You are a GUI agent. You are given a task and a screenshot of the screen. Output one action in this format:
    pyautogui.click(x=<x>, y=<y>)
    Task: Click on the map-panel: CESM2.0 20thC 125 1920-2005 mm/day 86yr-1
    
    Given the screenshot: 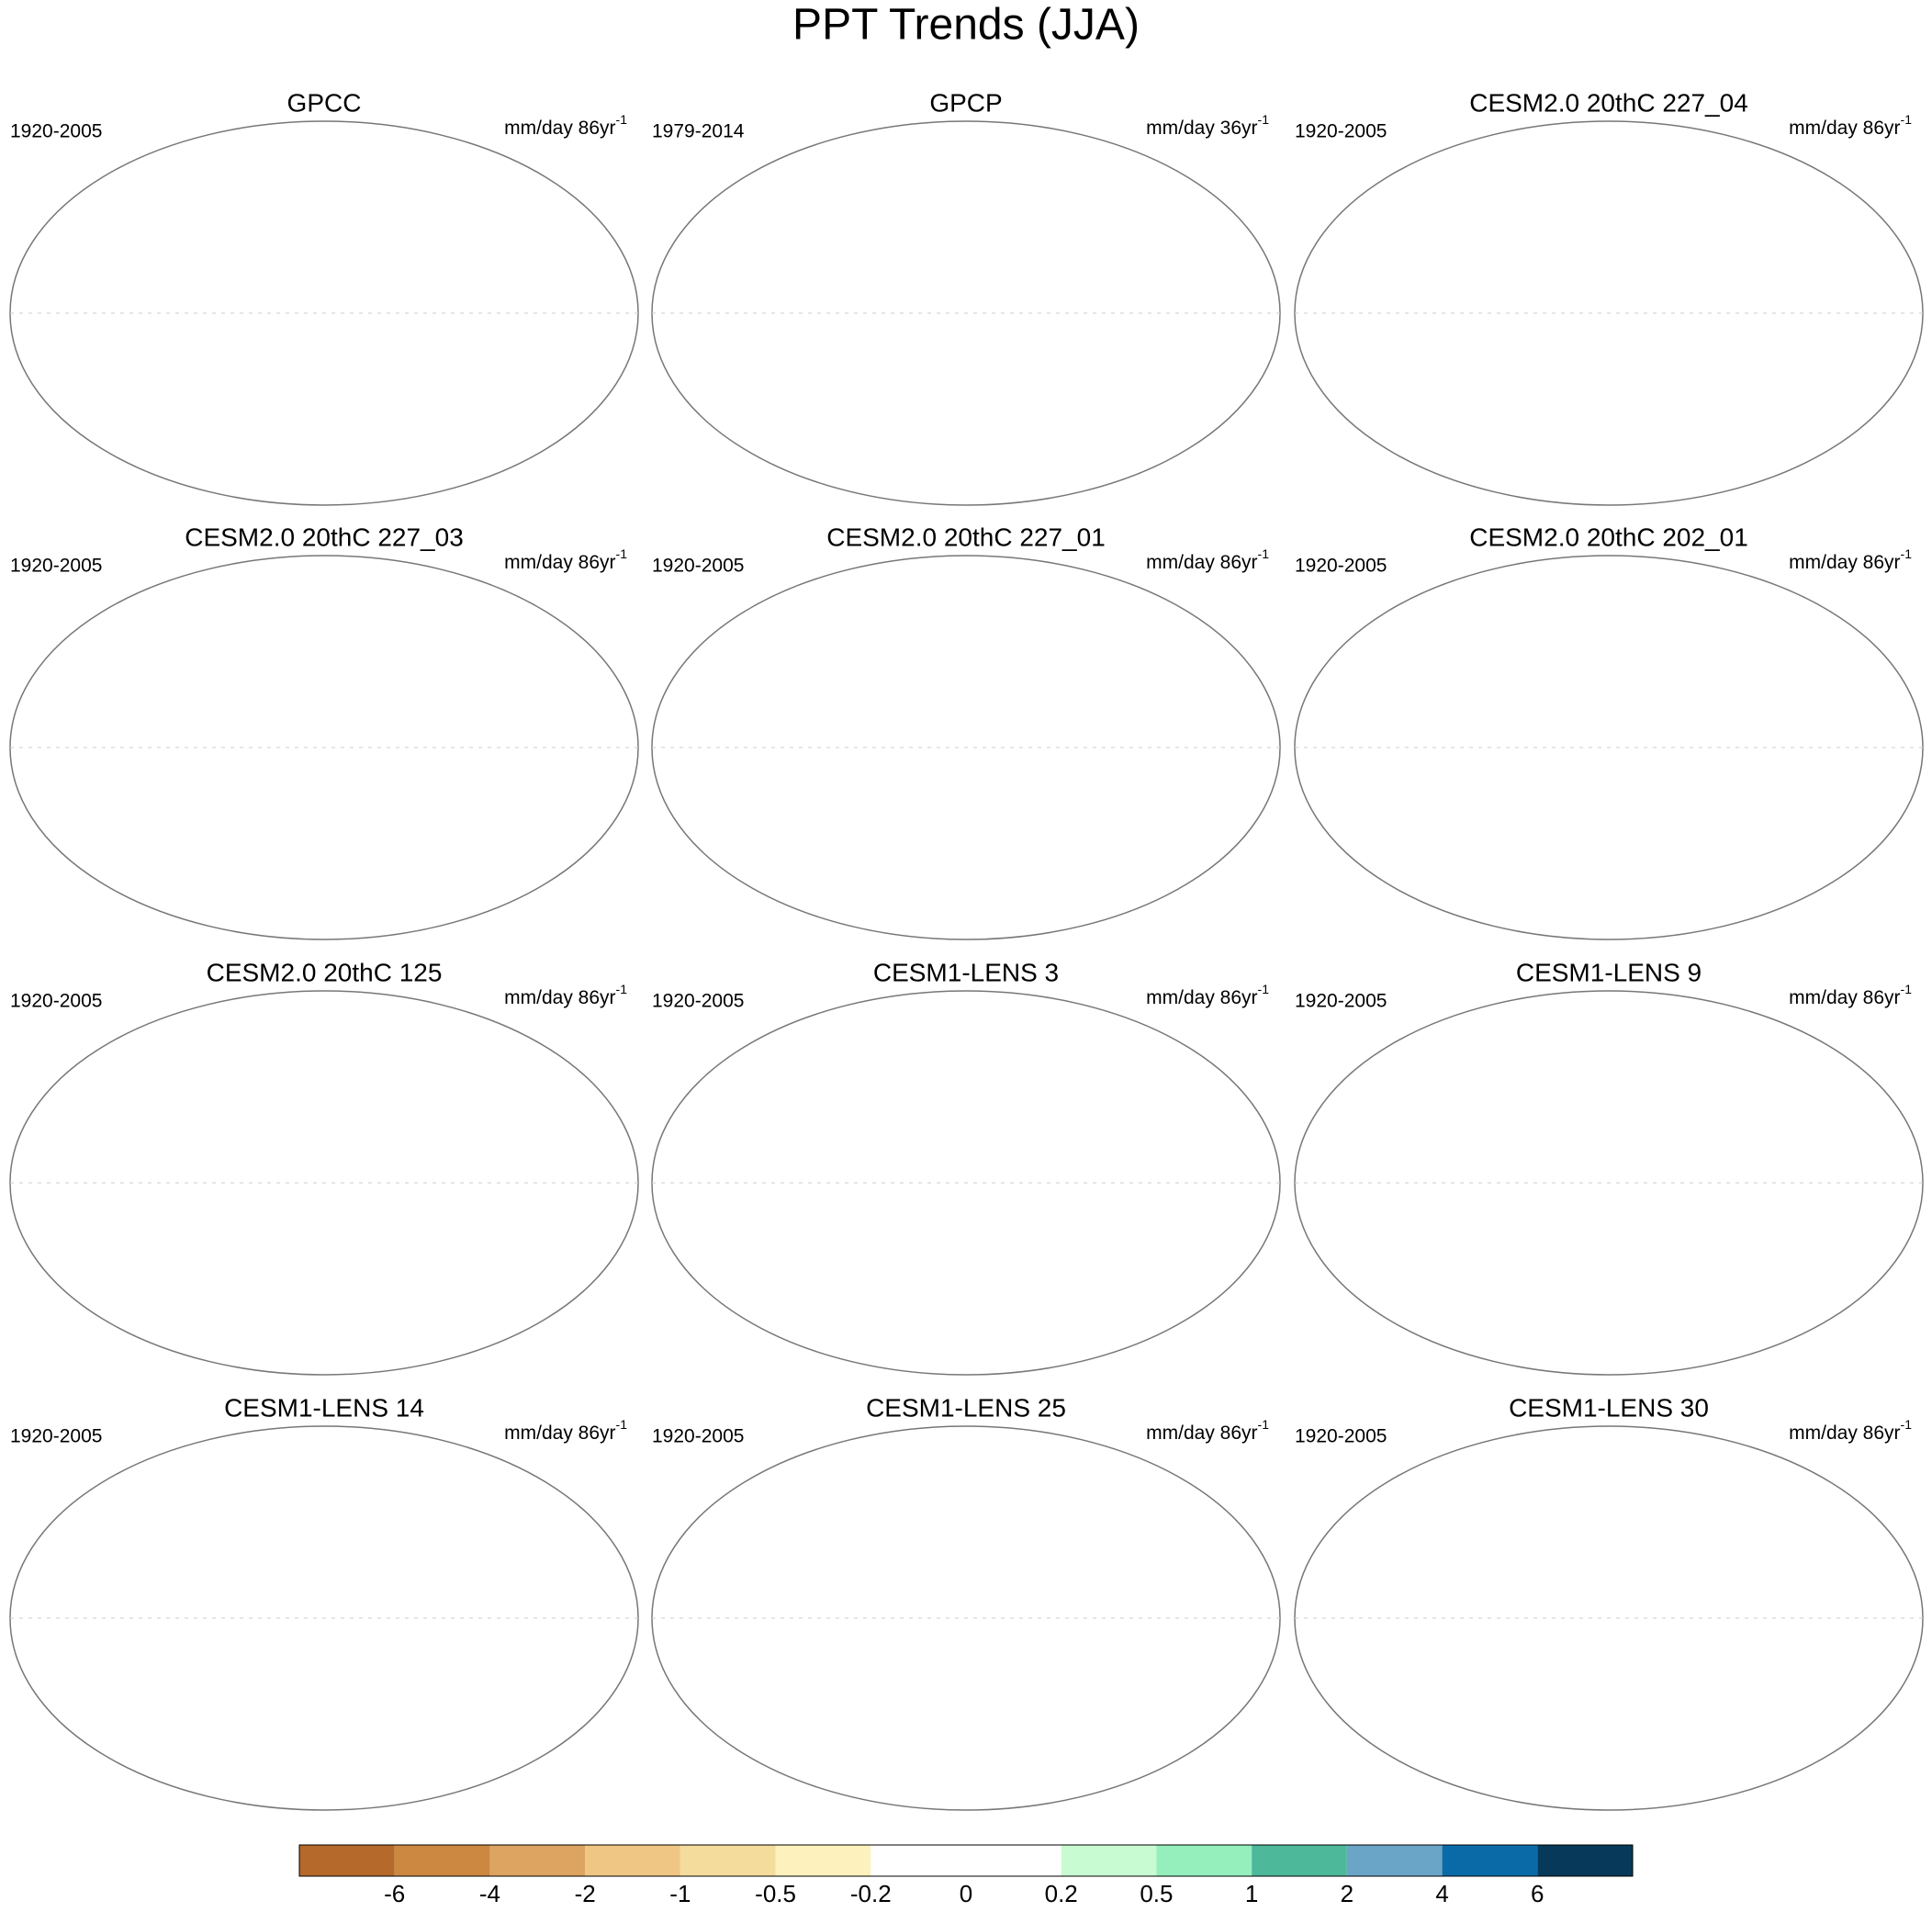 What is the action you would take?
    pyautogui.click(x=324, y=1167)
    